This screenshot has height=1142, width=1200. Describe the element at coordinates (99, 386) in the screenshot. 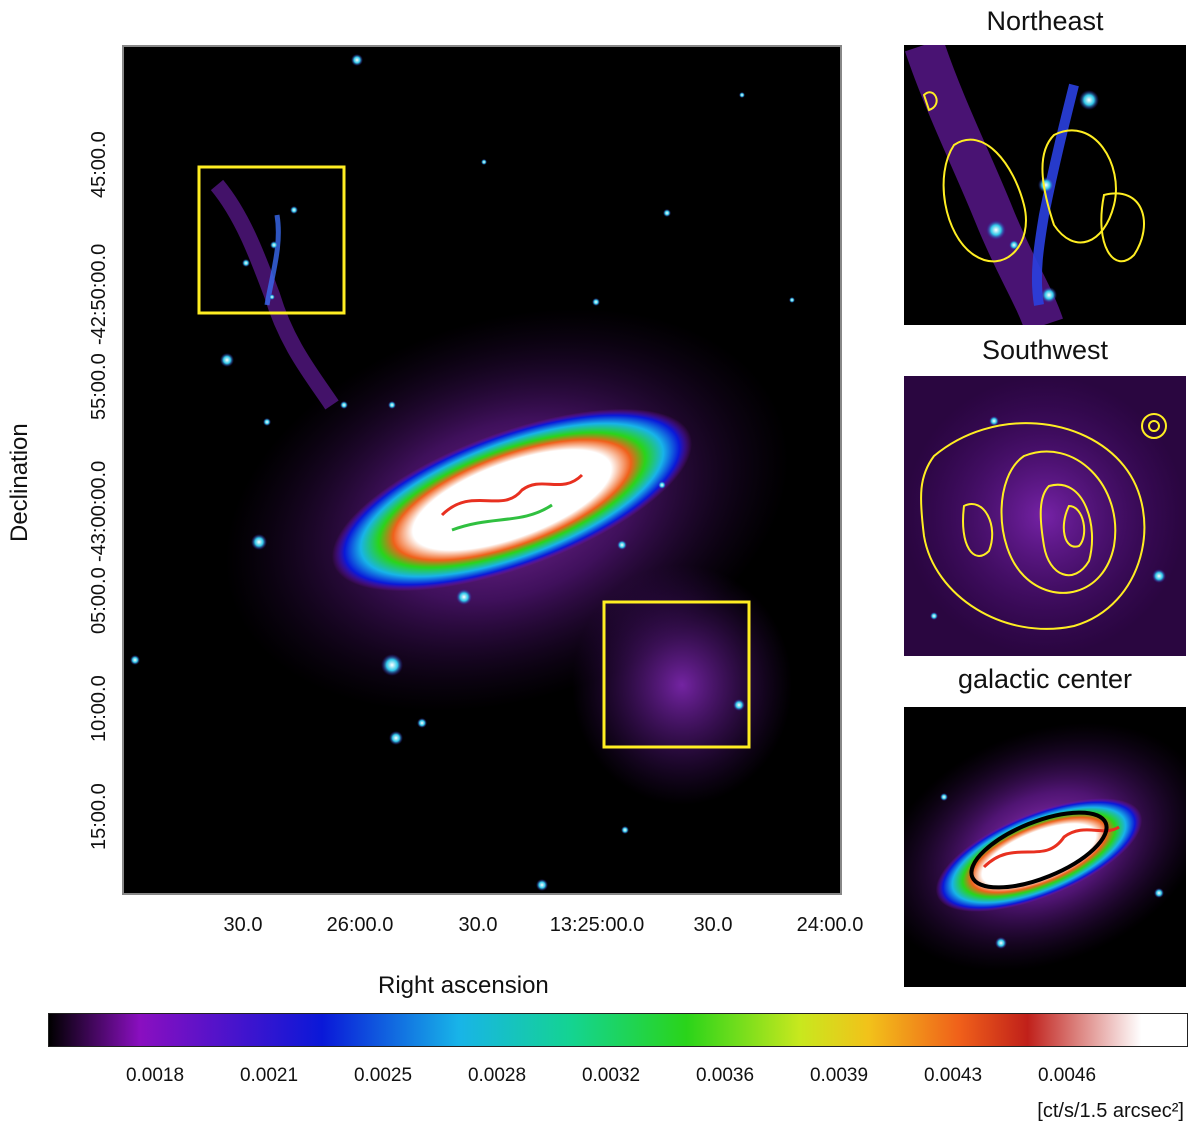

I see `y-tick-label: 55:00.0` at that location.